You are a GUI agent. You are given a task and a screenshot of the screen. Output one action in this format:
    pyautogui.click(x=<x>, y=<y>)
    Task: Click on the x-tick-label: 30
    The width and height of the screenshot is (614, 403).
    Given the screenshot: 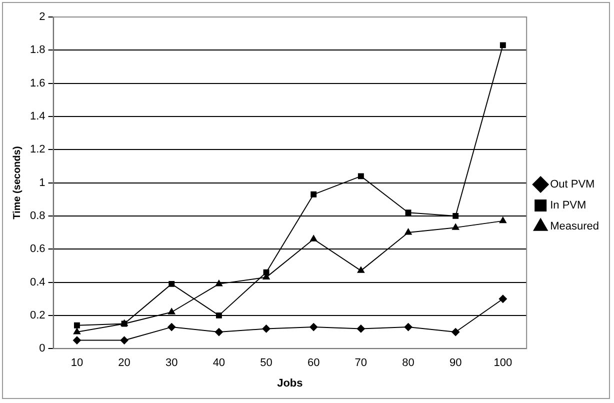 What is the action you would take?
    pyautogui.click(x=171, y=363)
    